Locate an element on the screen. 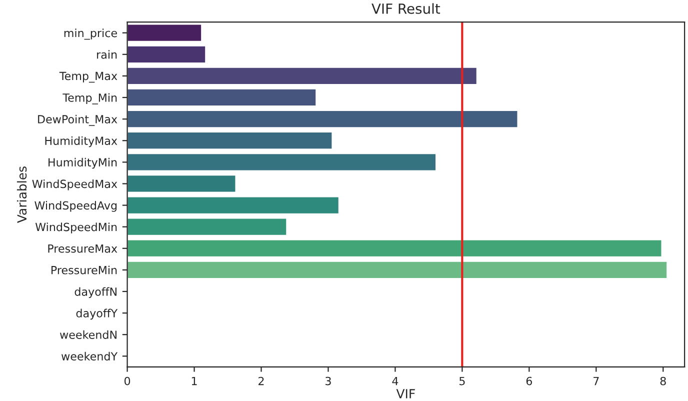 The image size is (688, 401). x-tick-label: 3 is located at coordinates (328, 381).